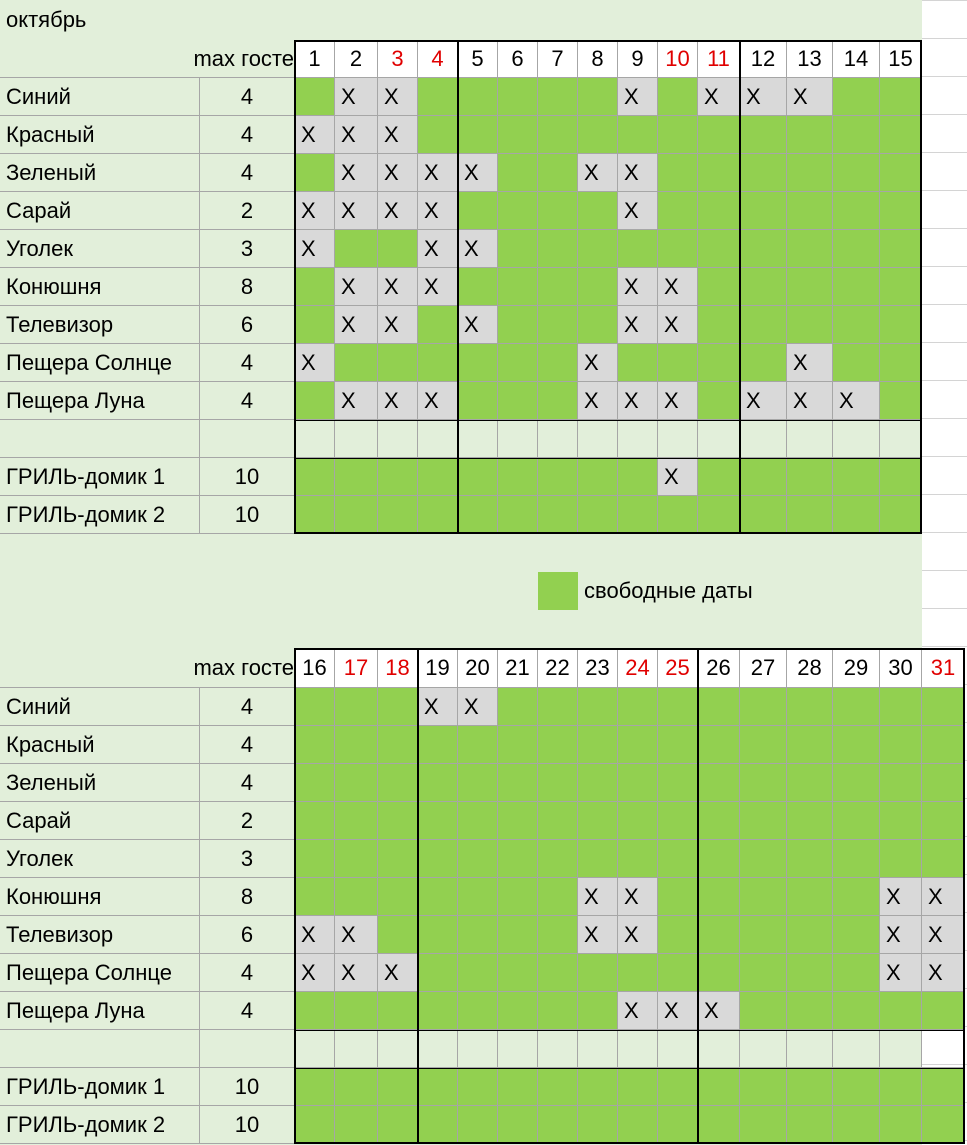 The height and width of the screenshot is (1145, 967). I want to click on max-guests: 3, so click(247, 249).